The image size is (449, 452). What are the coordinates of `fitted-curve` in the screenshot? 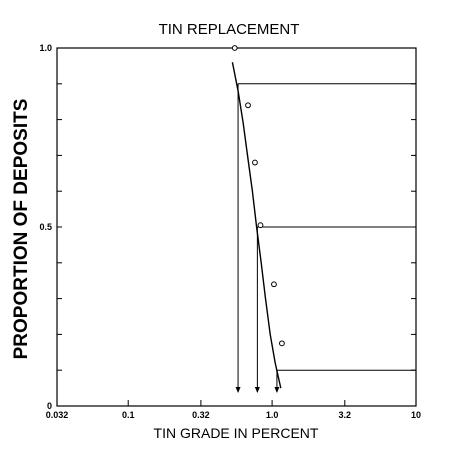 It's located at (256, 225).